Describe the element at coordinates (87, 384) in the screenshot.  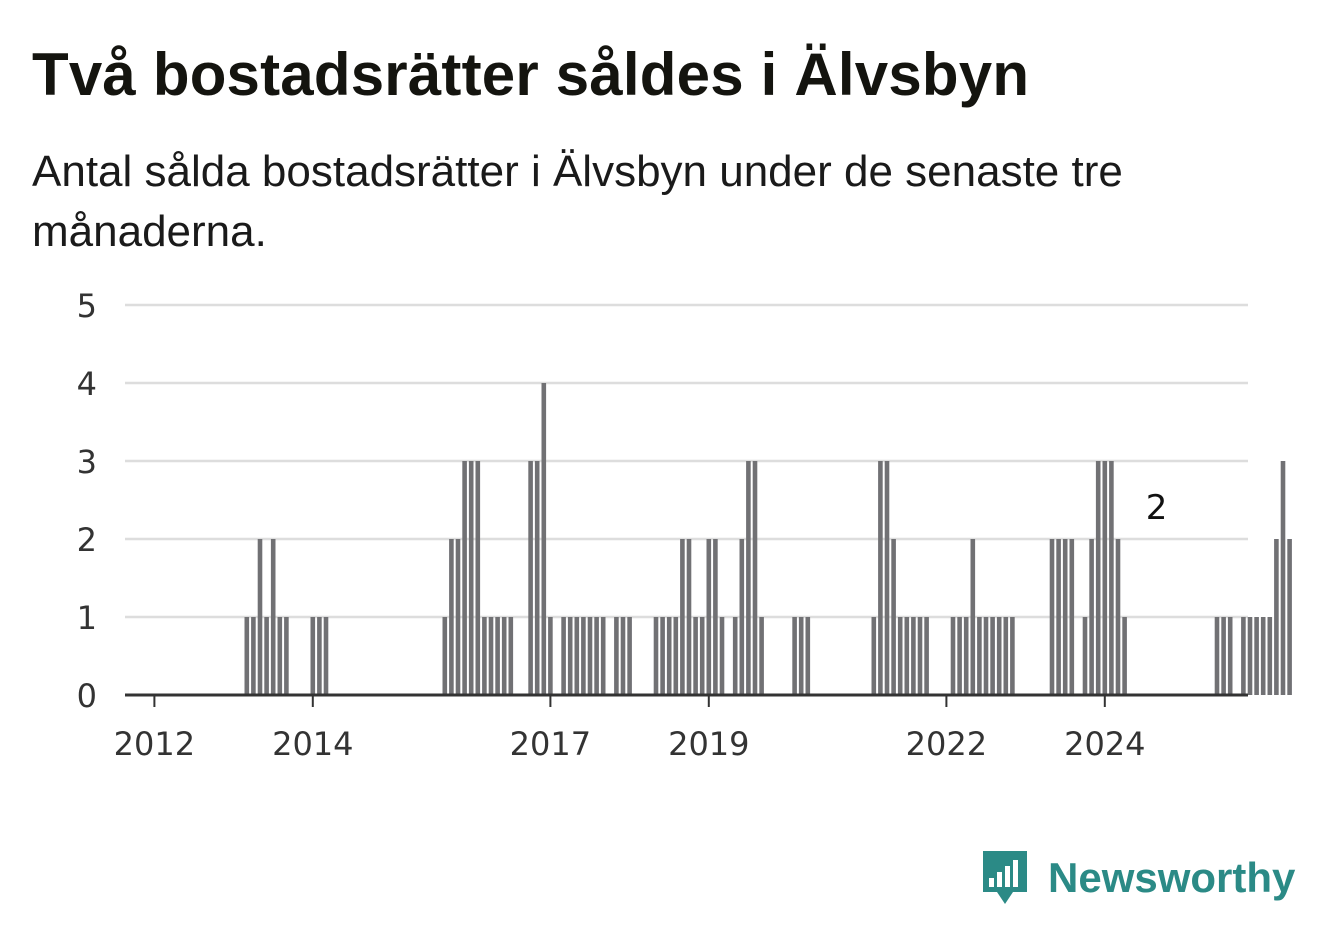
I see `y-tick-label: 4` at that location.